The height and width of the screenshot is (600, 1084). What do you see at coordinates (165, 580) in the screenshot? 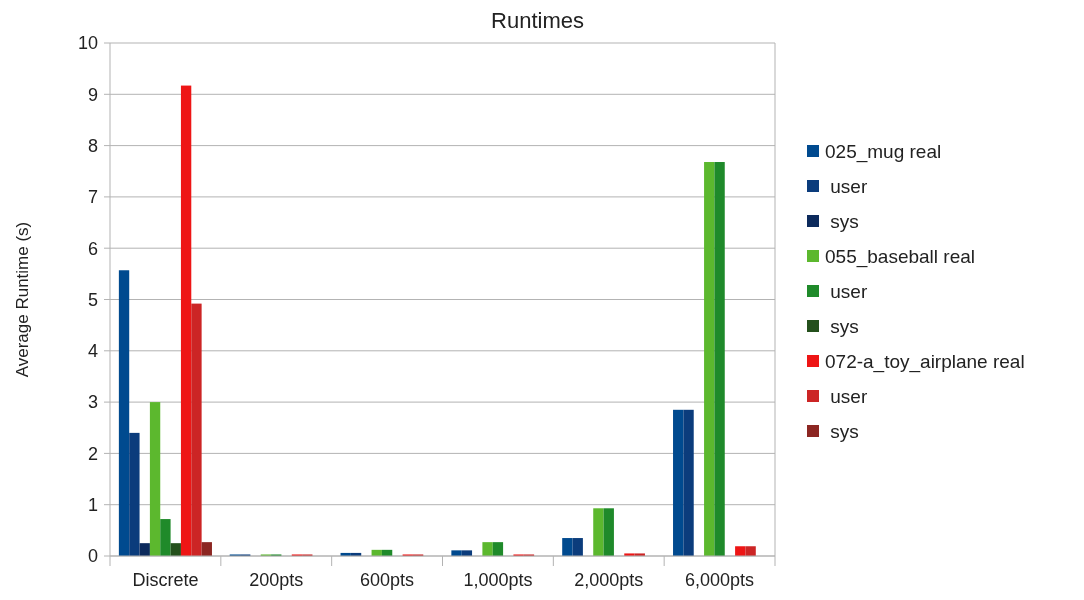
I see `x-tick-label: Discrete` at bounding box center [165, 580].